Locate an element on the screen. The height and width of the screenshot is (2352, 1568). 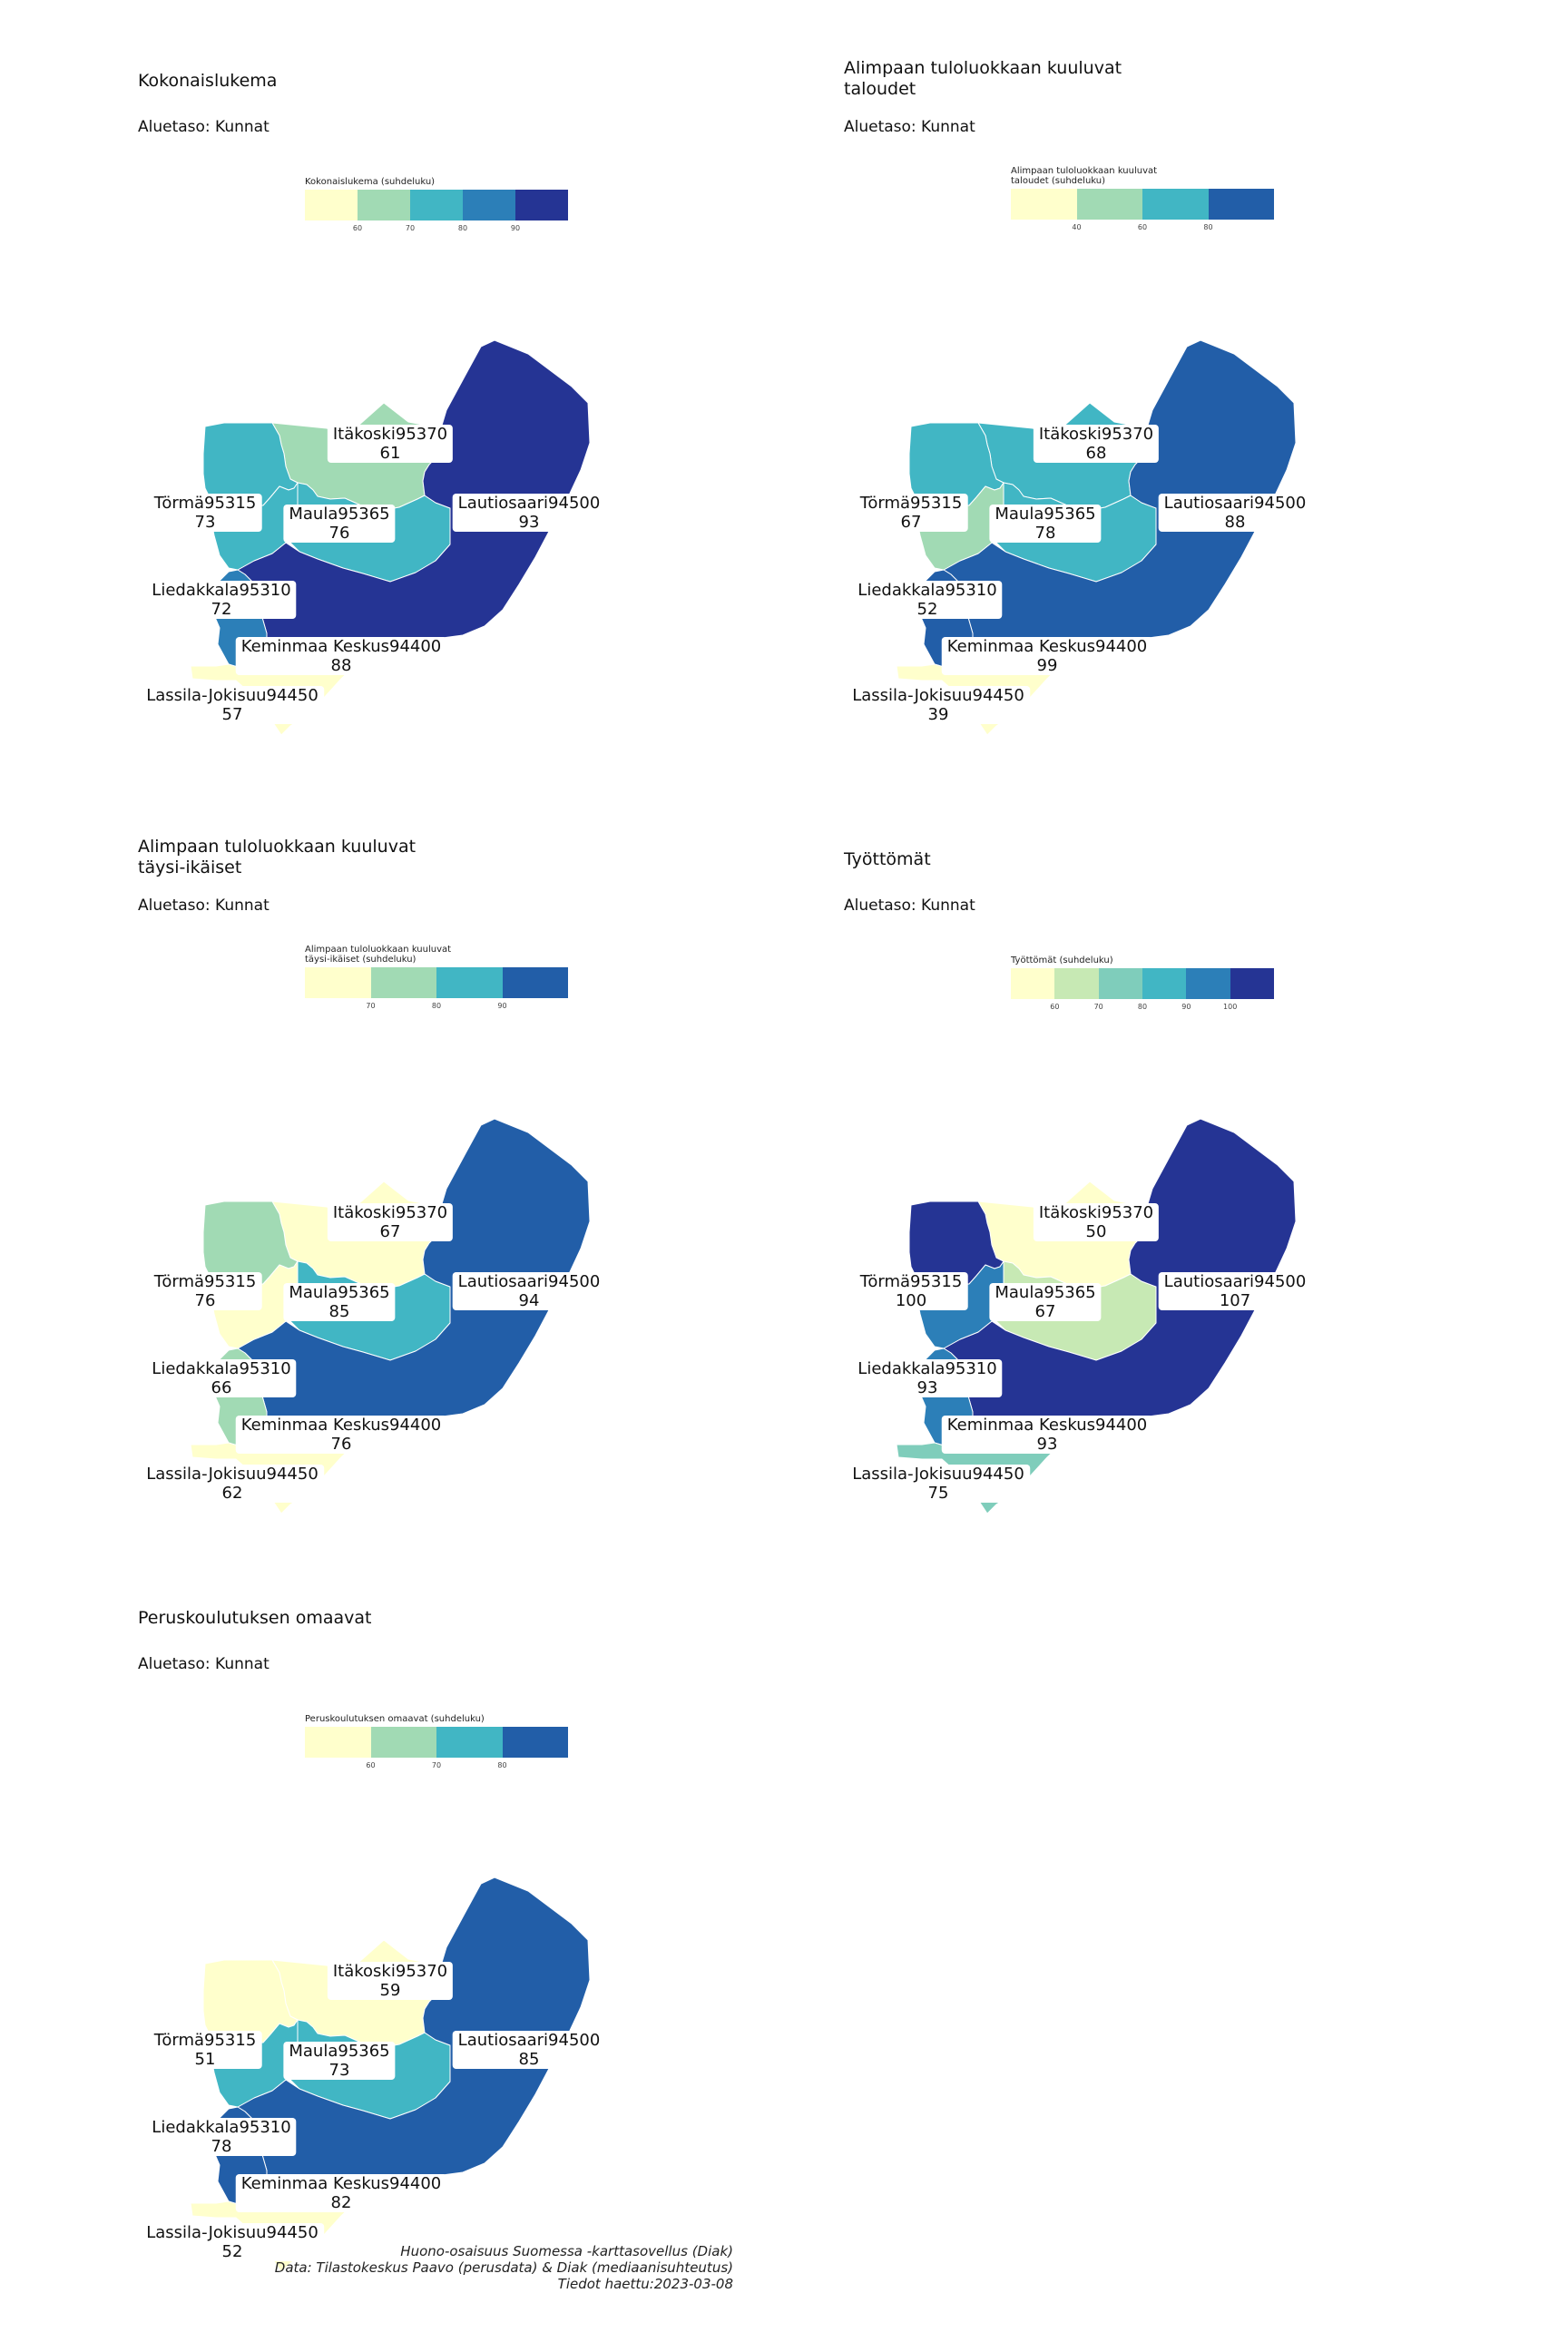
region-label: Itäkoski95370 59 is located at coordinates (390, 1981).